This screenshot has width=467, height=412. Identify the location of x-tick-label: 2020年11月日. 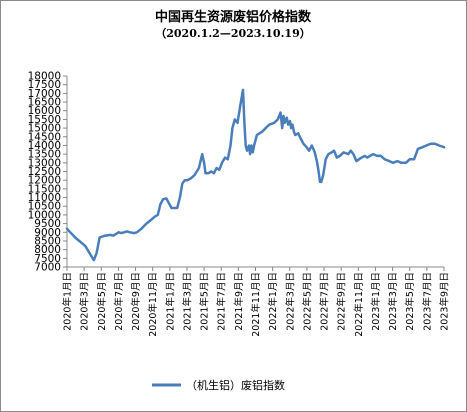
(153, 304).